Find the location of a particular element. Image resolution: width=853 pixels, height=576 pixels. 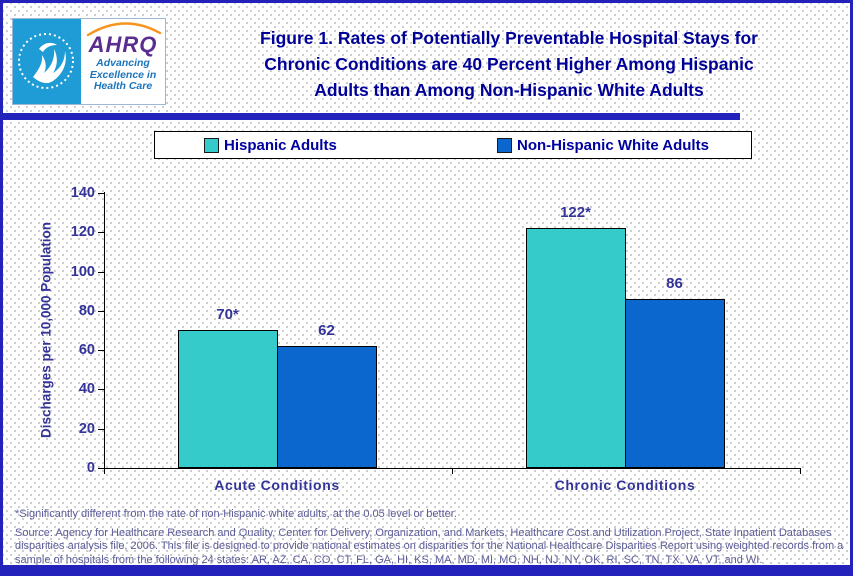

y-tick-label: 120 is located at coordinates (82, 232).